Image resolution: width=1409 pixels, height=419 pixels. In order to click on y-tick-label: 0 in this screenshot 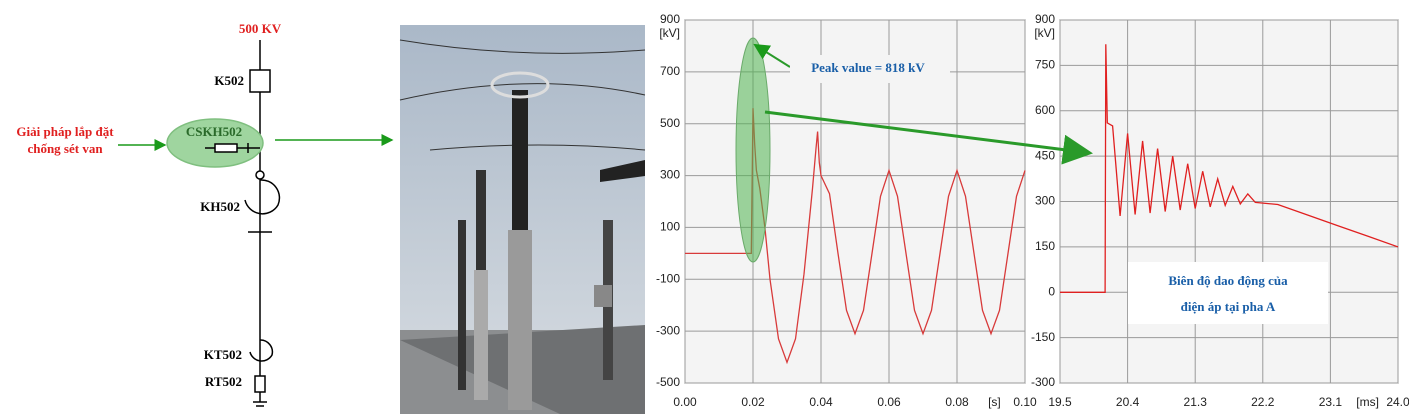, I will do `click(1051, 291)`.